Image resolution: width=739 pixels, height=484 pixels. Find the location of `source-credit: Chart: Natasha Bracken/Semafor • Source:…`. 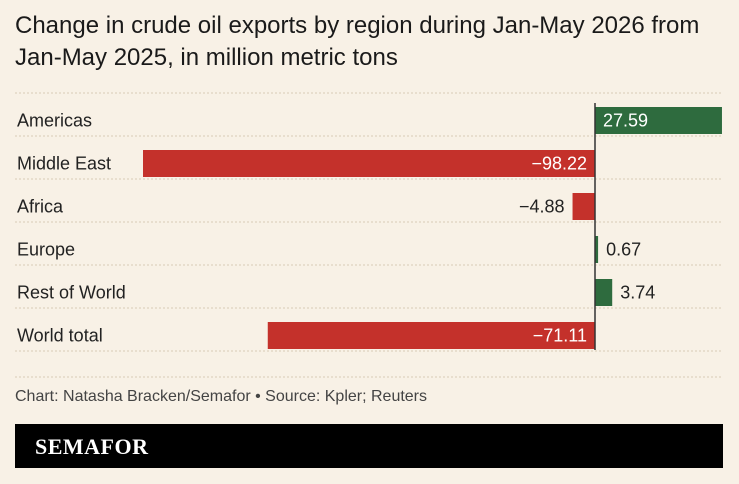

source-credit: Chart: Natasha Bracken/Semafor • Source:… is located at coordinates (221, 396).